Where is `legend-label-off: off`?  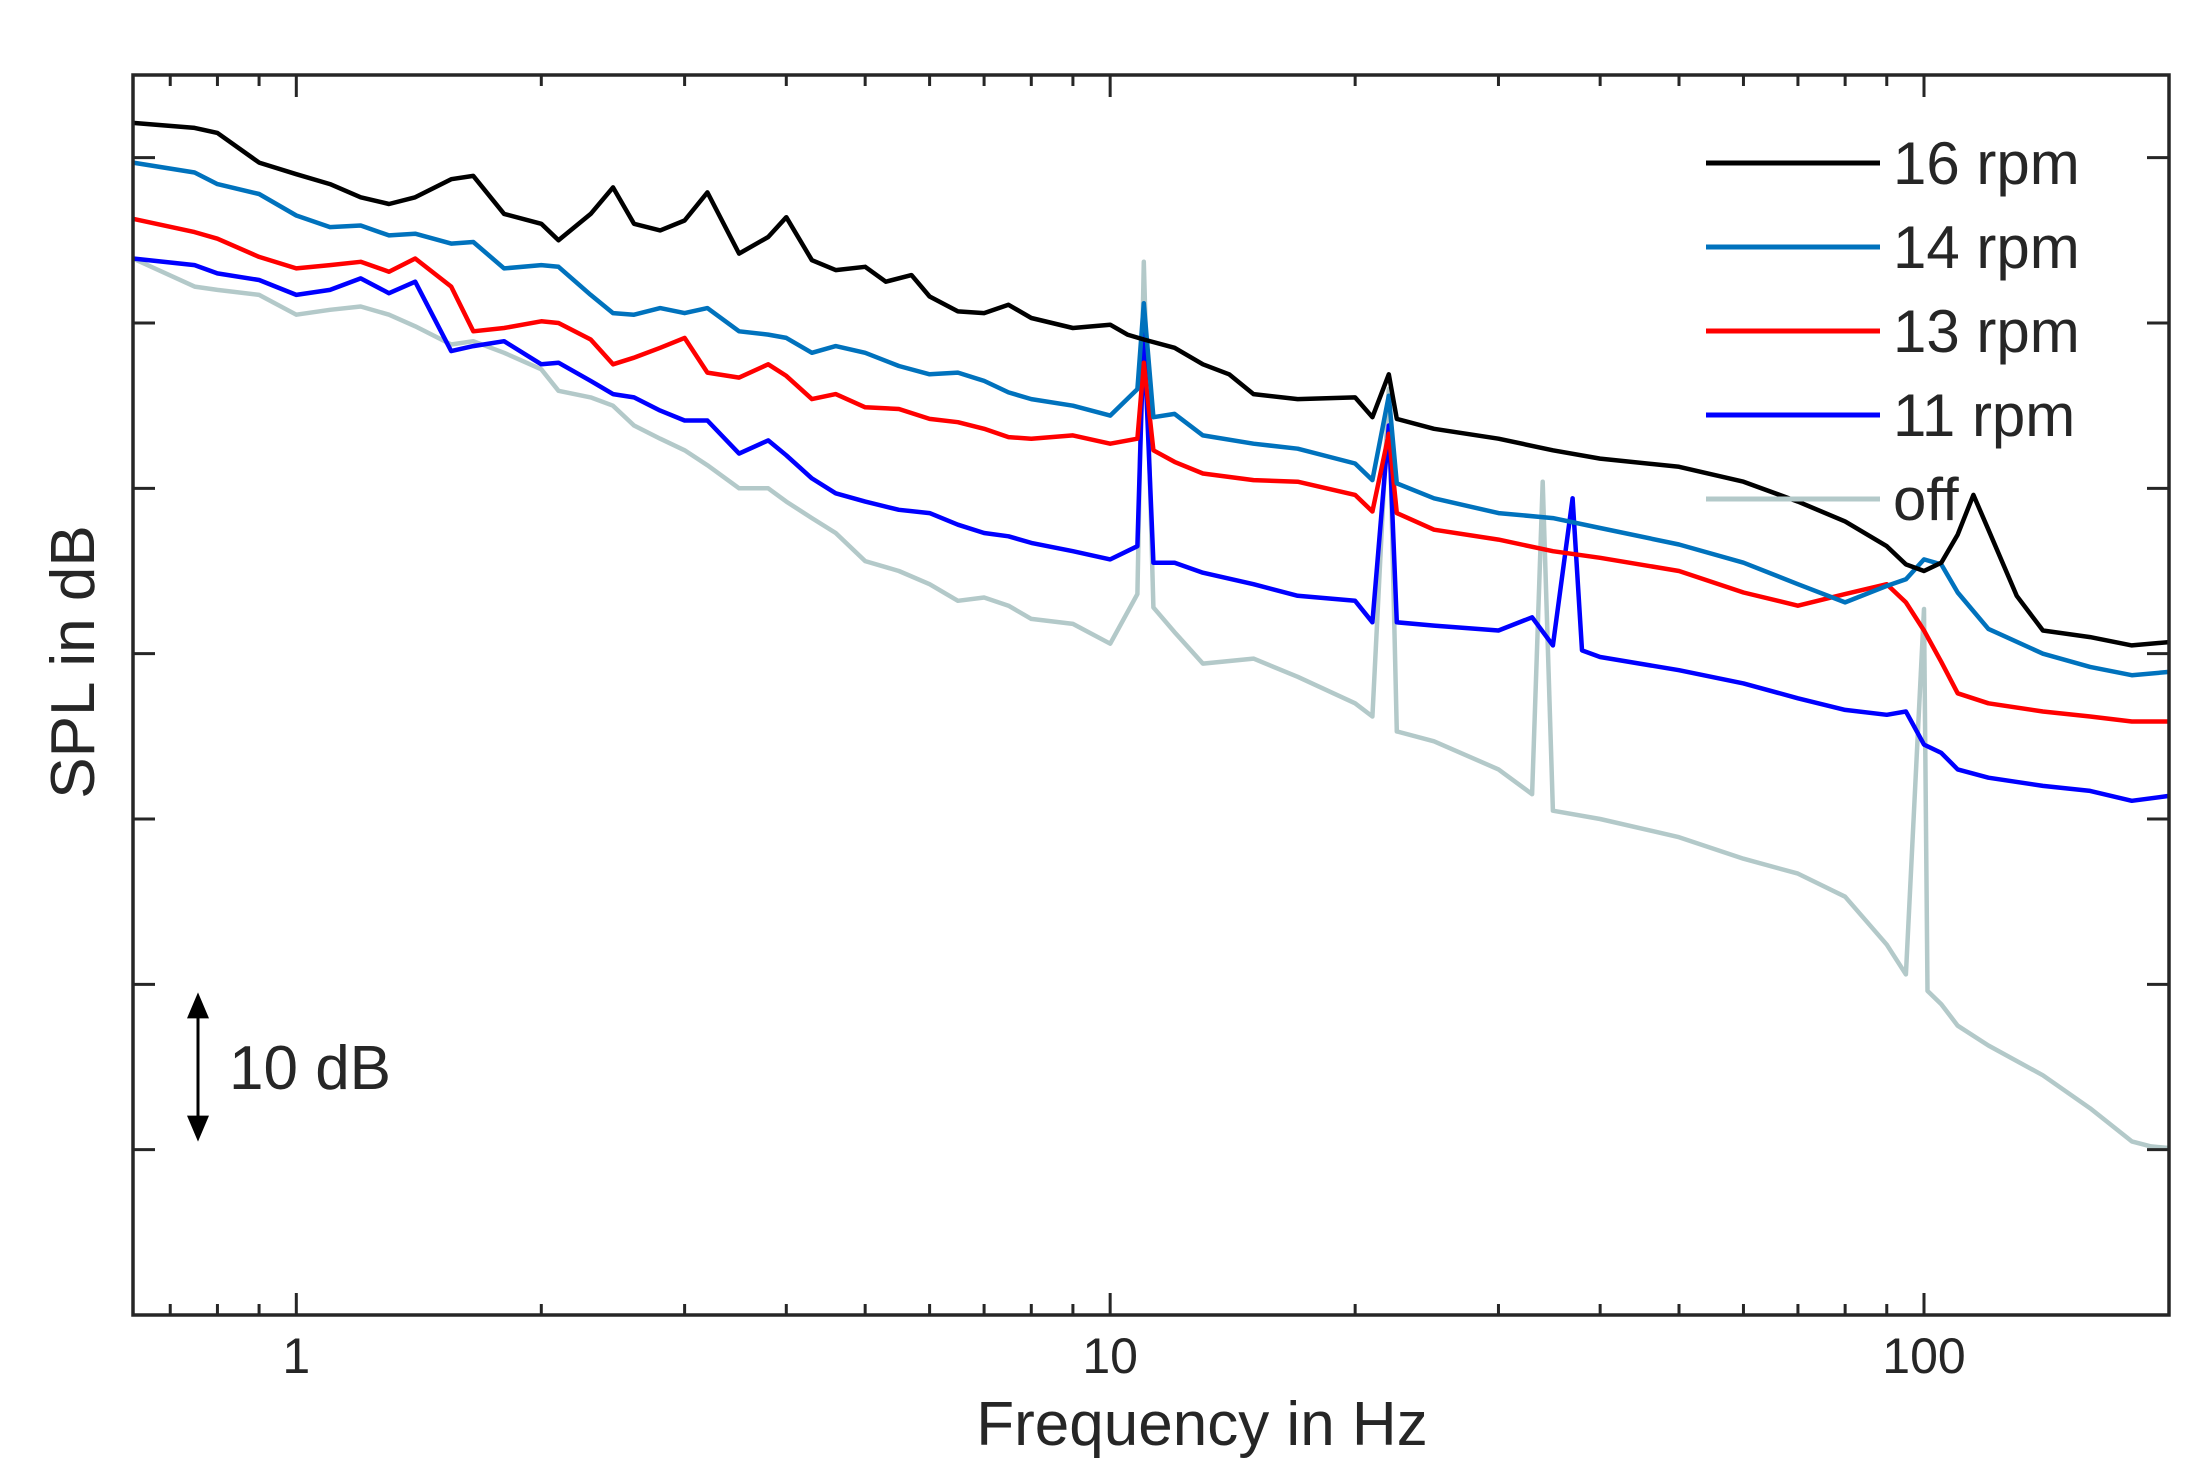
legend-label-off: off is located at coordinates (1926, 499).